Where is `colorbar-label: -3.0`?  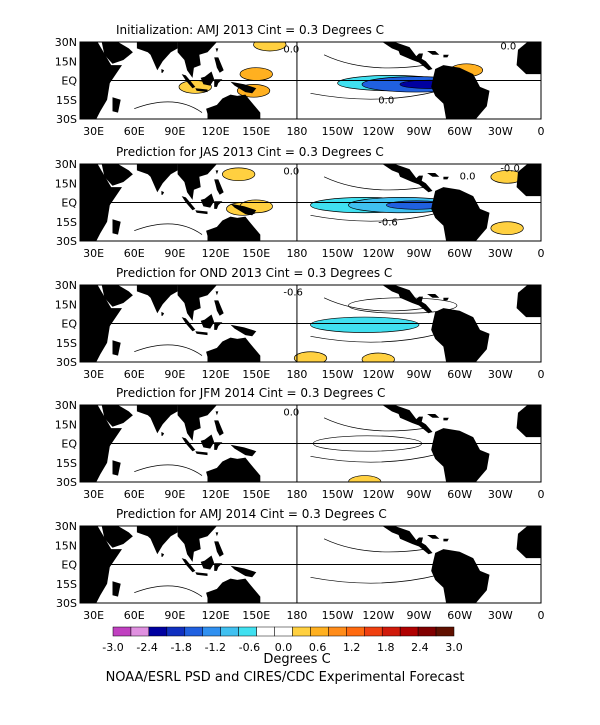
colorbar-label: -3.0 is located at coordinates (112, 647).